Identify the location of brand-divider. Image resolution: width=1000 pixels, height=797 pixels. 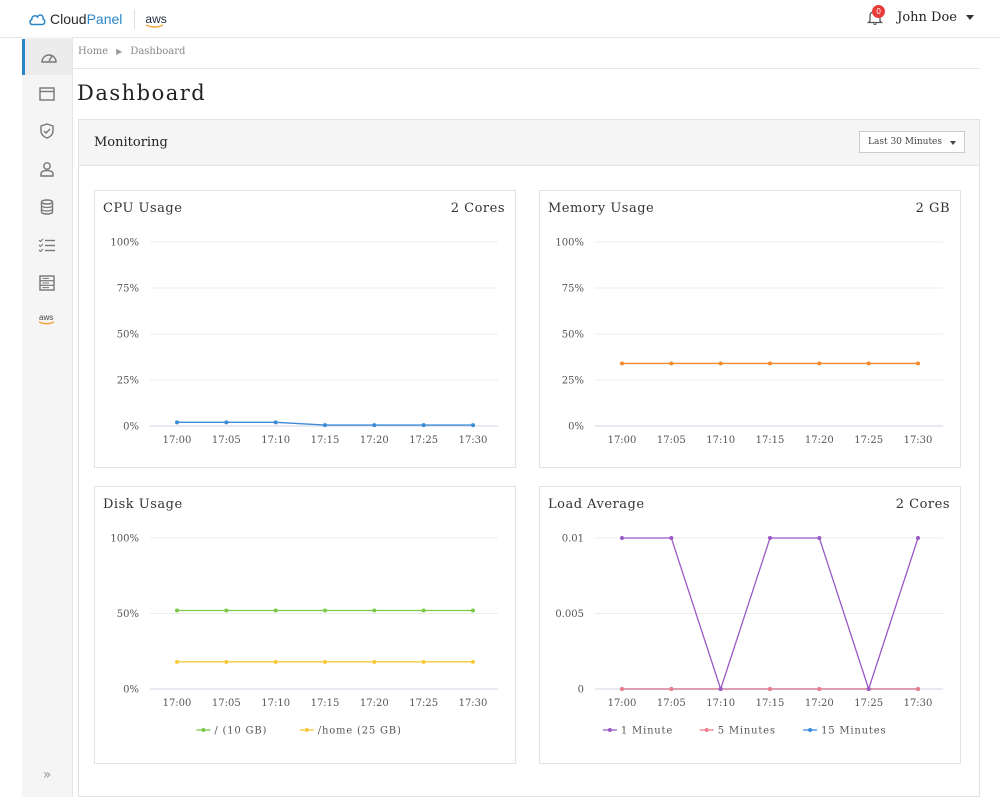
(135, 19).